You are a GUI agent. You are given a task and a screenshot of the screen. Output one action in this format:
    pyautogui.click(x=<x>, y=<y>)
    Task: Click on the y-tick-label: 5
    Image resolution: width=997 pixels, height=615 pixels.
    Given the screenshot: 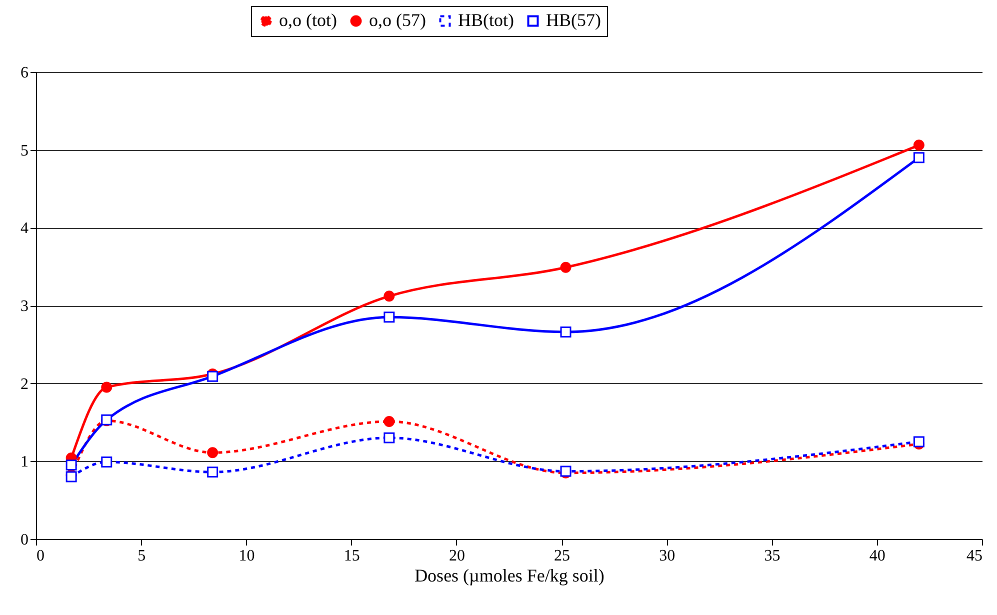 What is the action you would take?
    pyautogui.click(x=24, y=151)
    